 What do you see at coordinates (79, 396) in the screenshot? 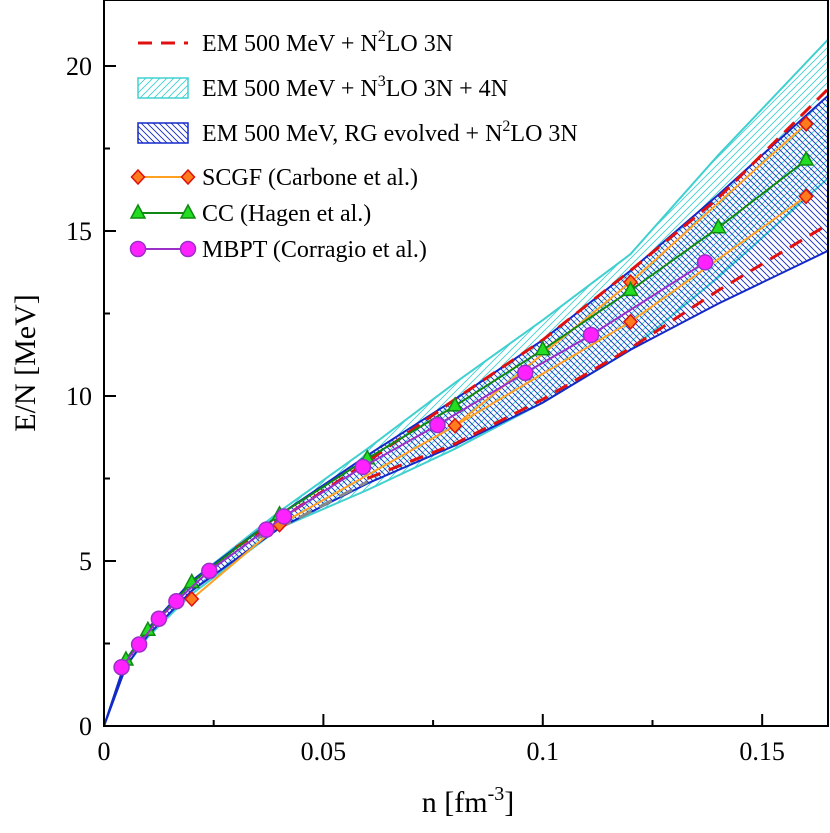
I see `y-tick-label: 10` at bounding box center [79, 396].